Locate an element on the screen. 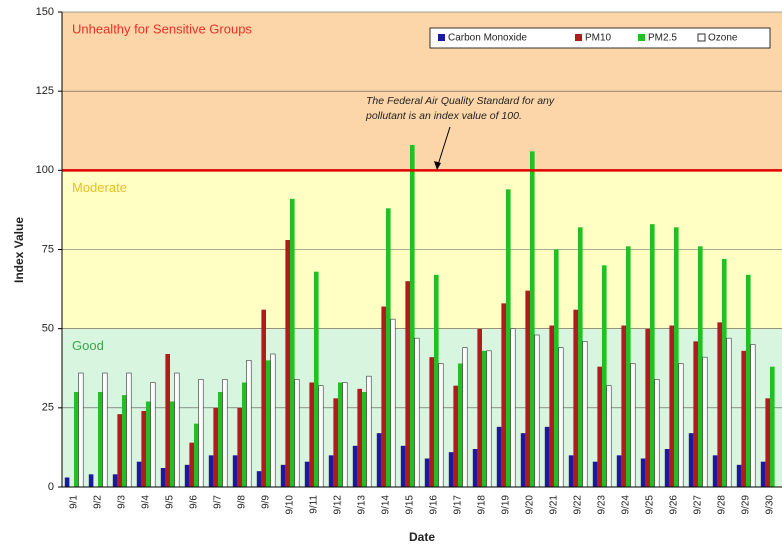 The image size is (782, 548). zone-label: Good is located at coordinates (88, 345).